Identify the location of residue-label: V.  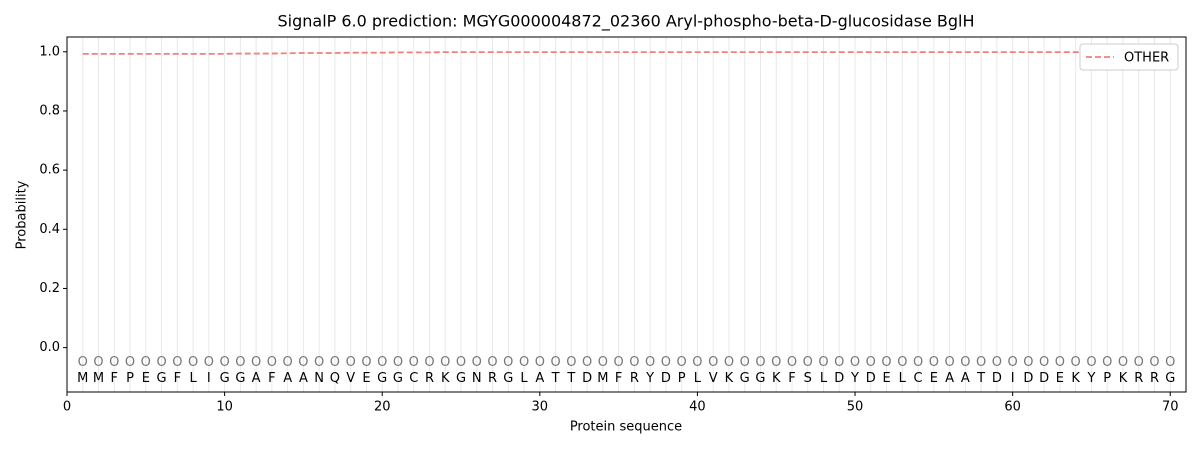
(713, 378).